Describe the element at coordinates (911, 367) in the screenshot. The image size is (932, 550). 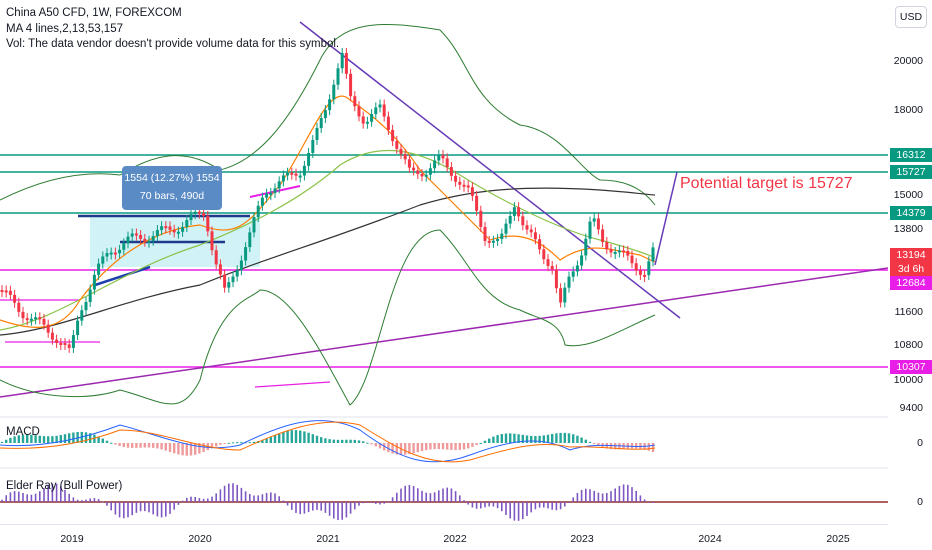
I see `price-tag-10307: 10307` at that location.